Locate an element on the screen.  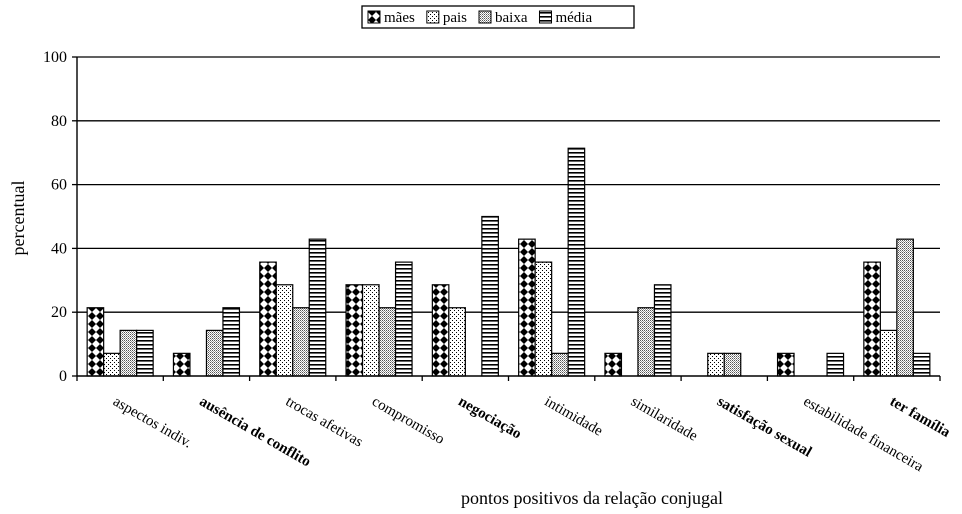
legend: mães pais baixa média is located at coordinates (498, 17).